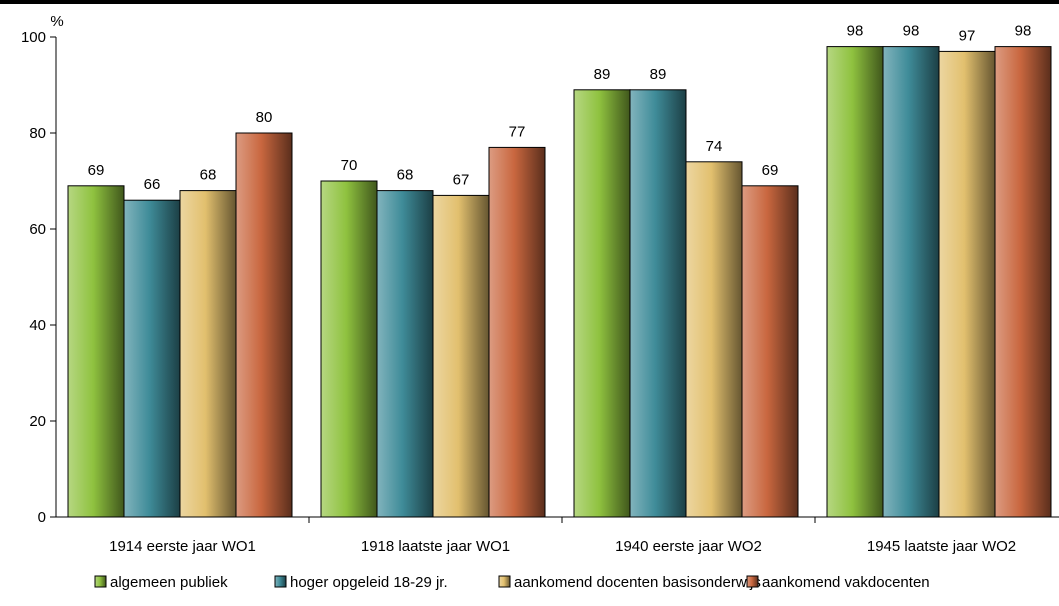  Describe the element at coordinates (529, 2) in the screenshot. I see `top-border` at that location.